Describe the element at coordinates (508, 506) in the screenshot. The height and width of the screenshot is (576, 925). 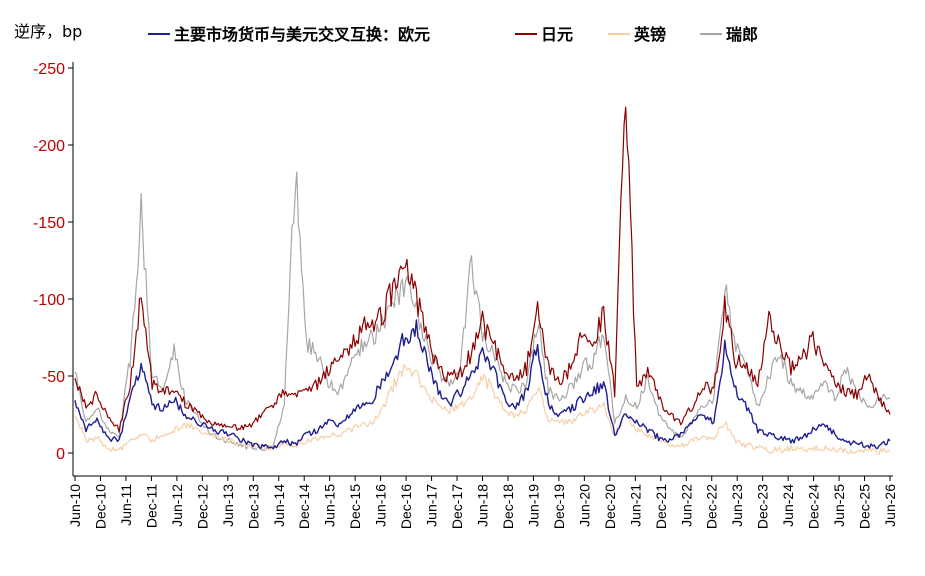
I see `x-tick-label: Dec-18` at that location.